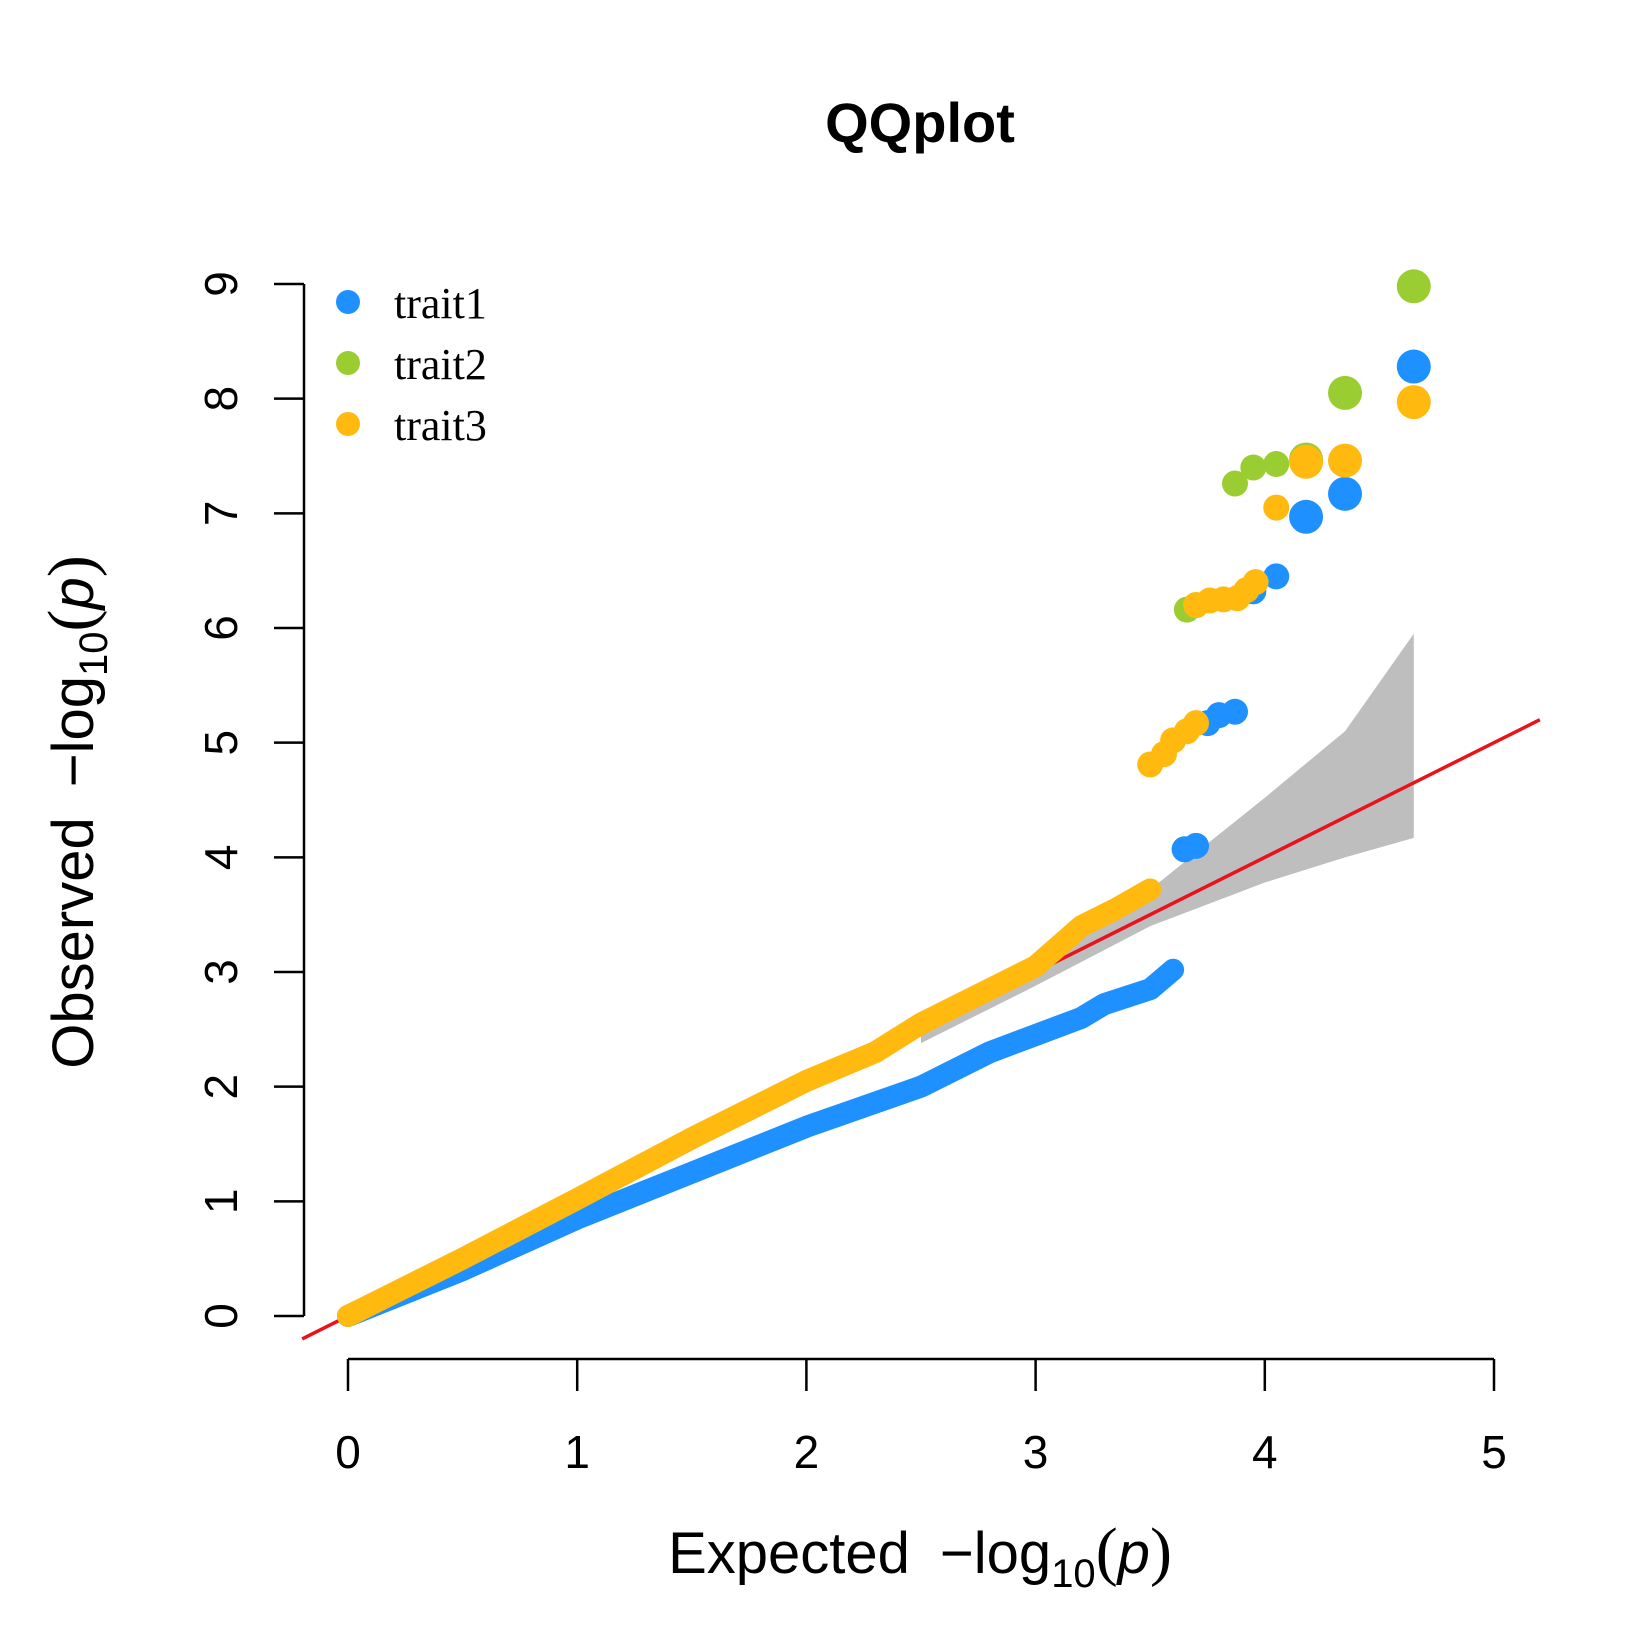  What do you see at coordinates (440, 364) in the screenshot?
I see `legend-label-trait2: trait2` at bounding box center [440, 364].